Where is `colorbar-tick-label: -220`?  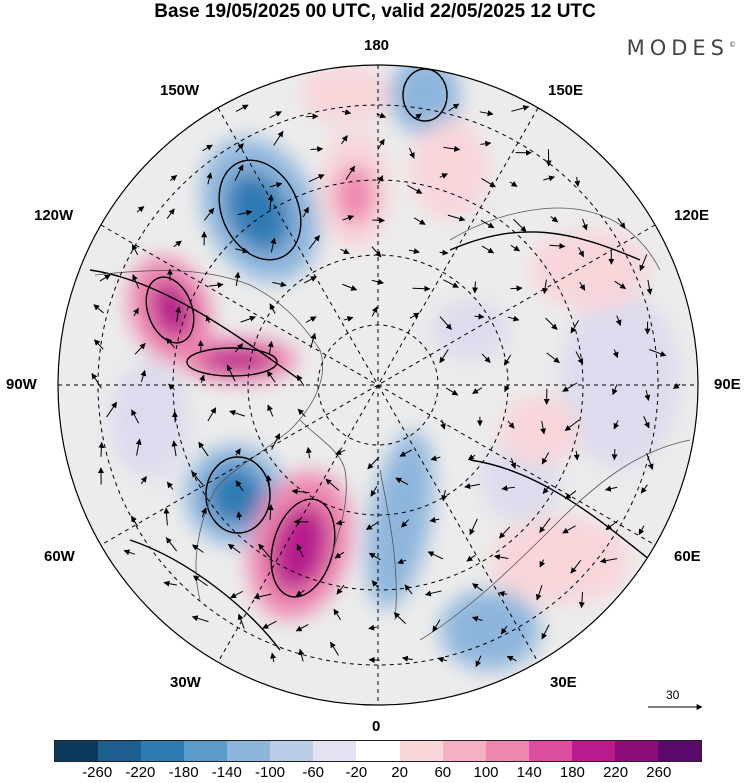 colorbar-tick-label: -220 is located at coordinates (140, 772).